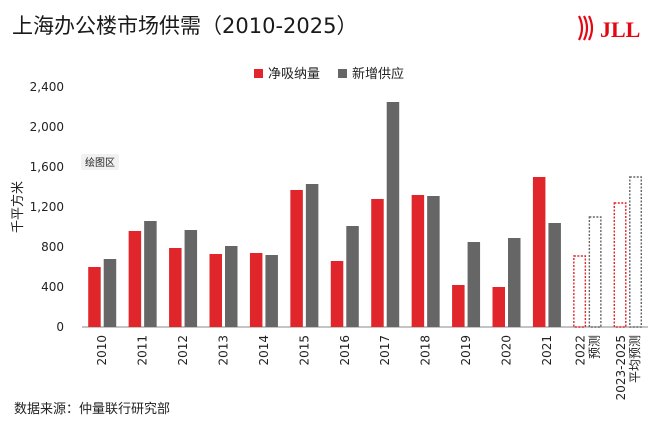 This screenshot has height=426, width=660. Describe the element at coordinates (586, 28) in the screenshot. I see `jll-logo-icon` at that location.